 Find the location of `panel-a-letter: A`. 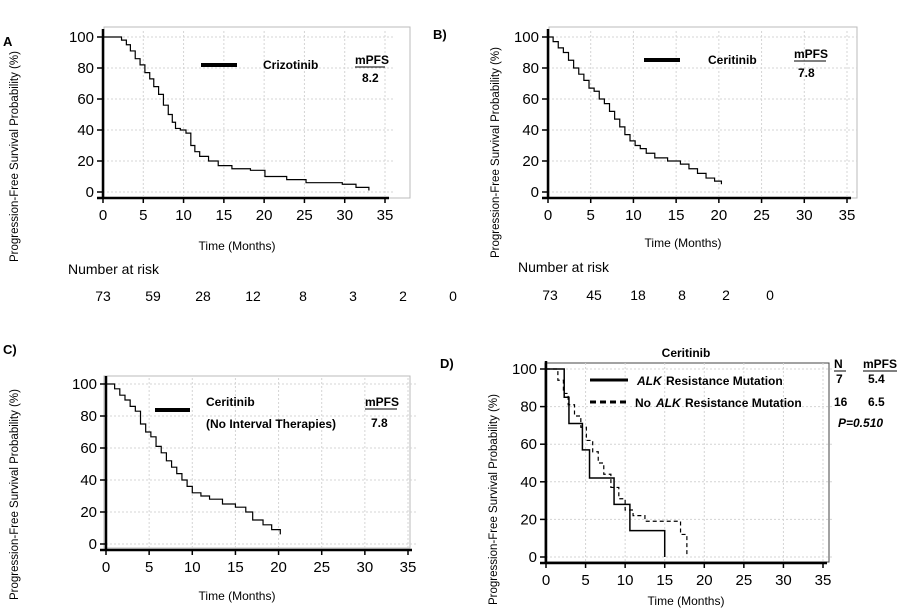

panel-a-letter: A is located at coordinates (8, 41).